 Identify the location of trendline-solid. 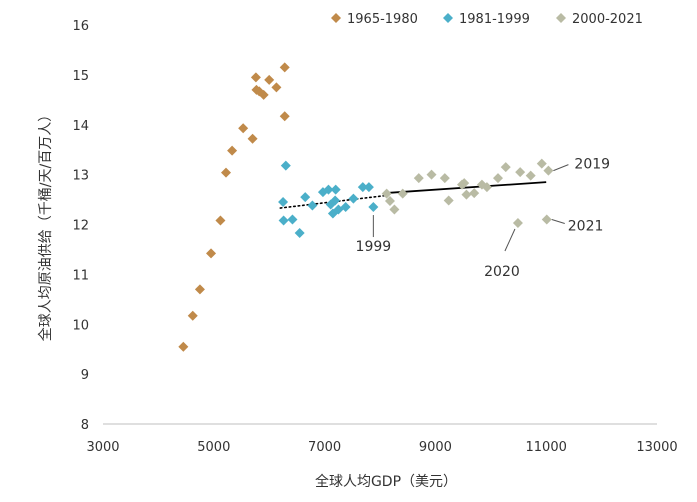
(466, 187).